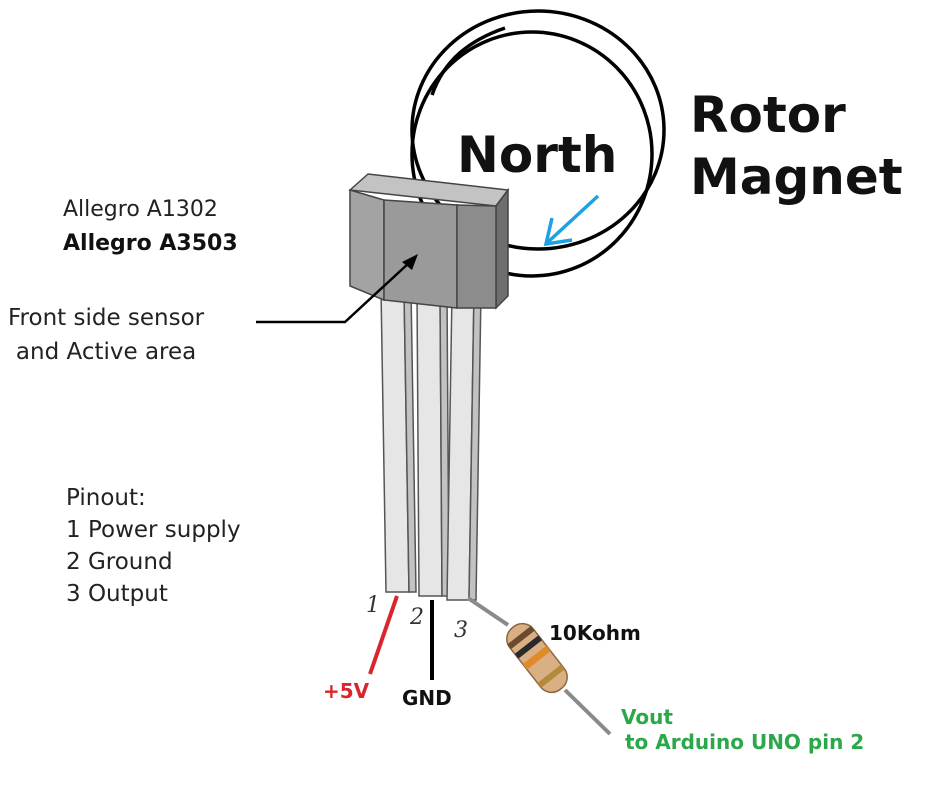  Describe the element at coordinates (417, 617) in the screenshot. I see `pin-number-2: 2` at that location.